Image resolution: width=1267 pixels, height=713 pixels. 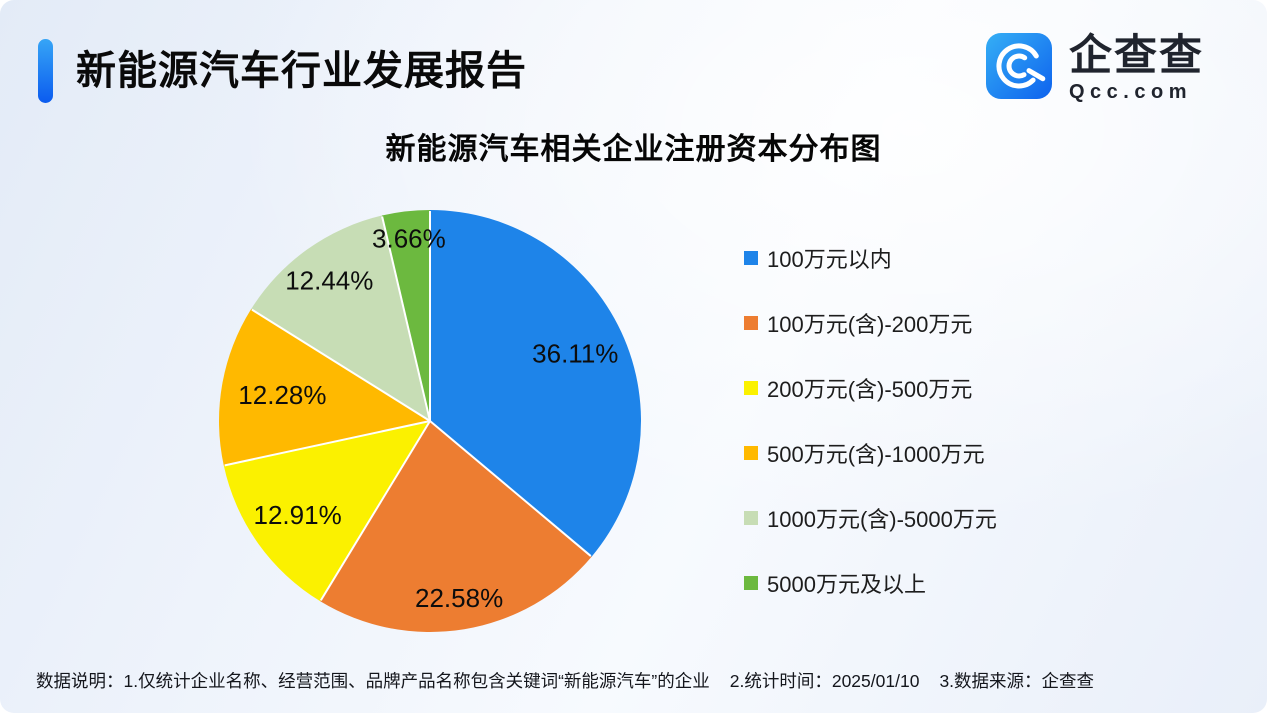 I want to click on note-statistics-date: 2.统计时间：2025/01/10, so click(x=824, y=681).